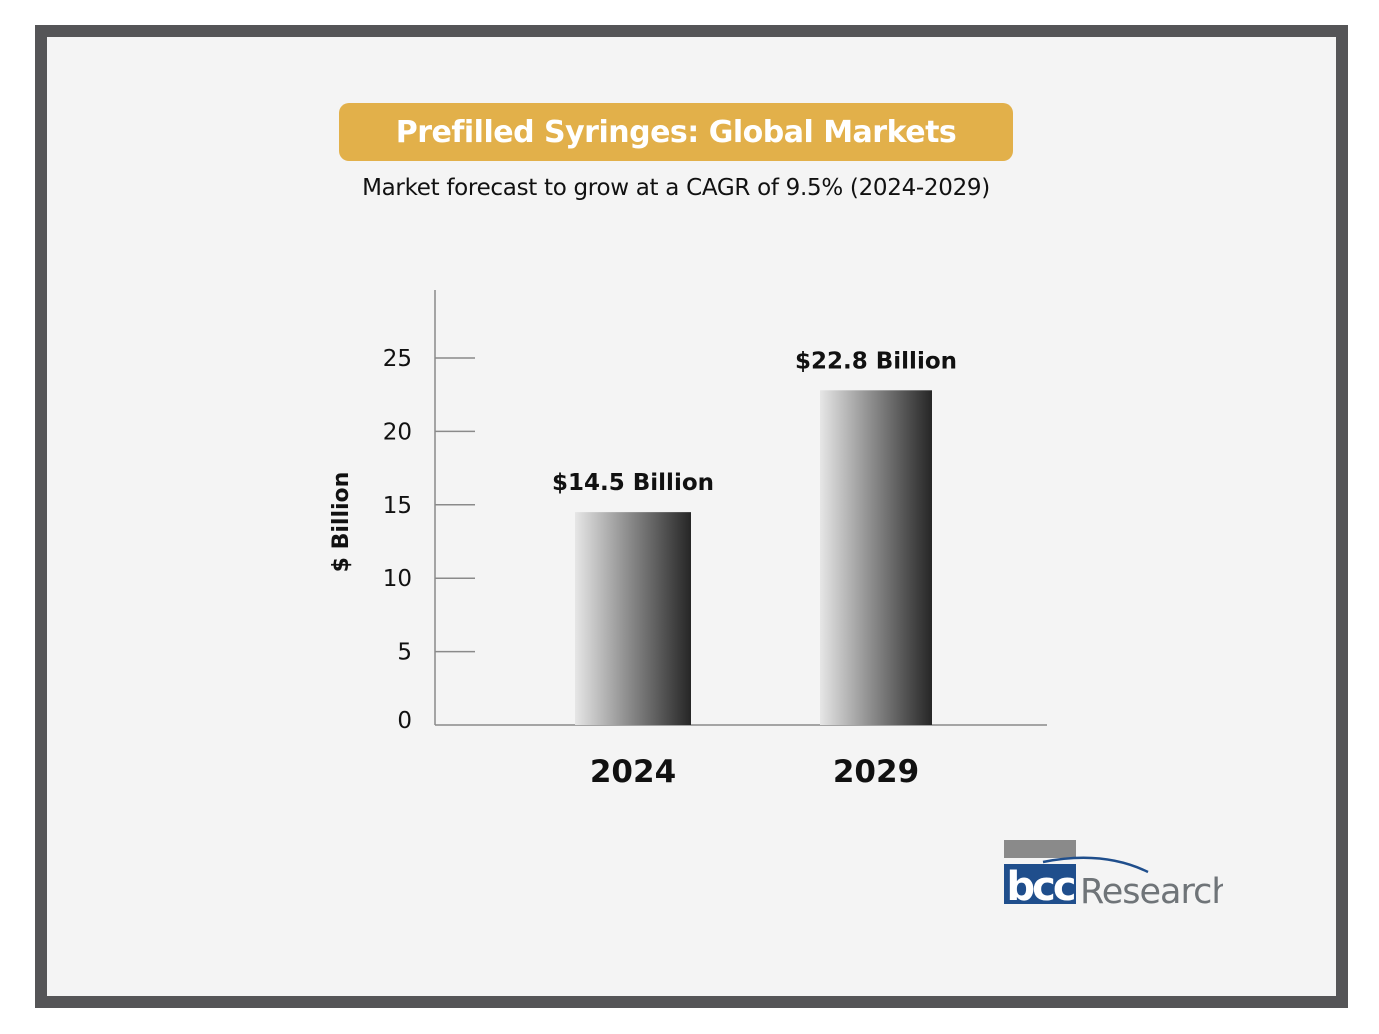  I want to click on logo-brand-text: bcc, so click(1040, 887).